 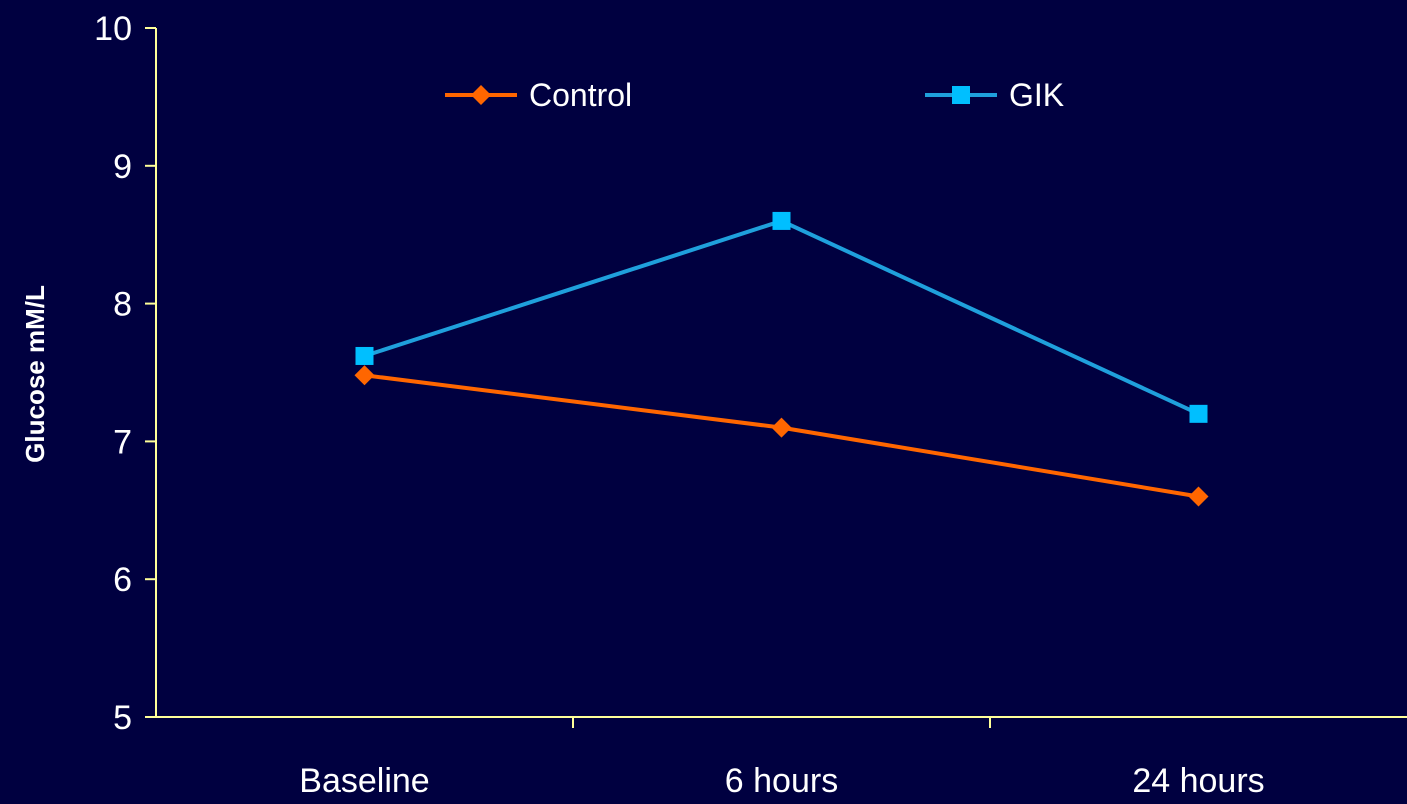 What do you see at coordinates (122, 167) in the screenshot?
I see `y-tick-label: 9` at bounding box center [122, 167].